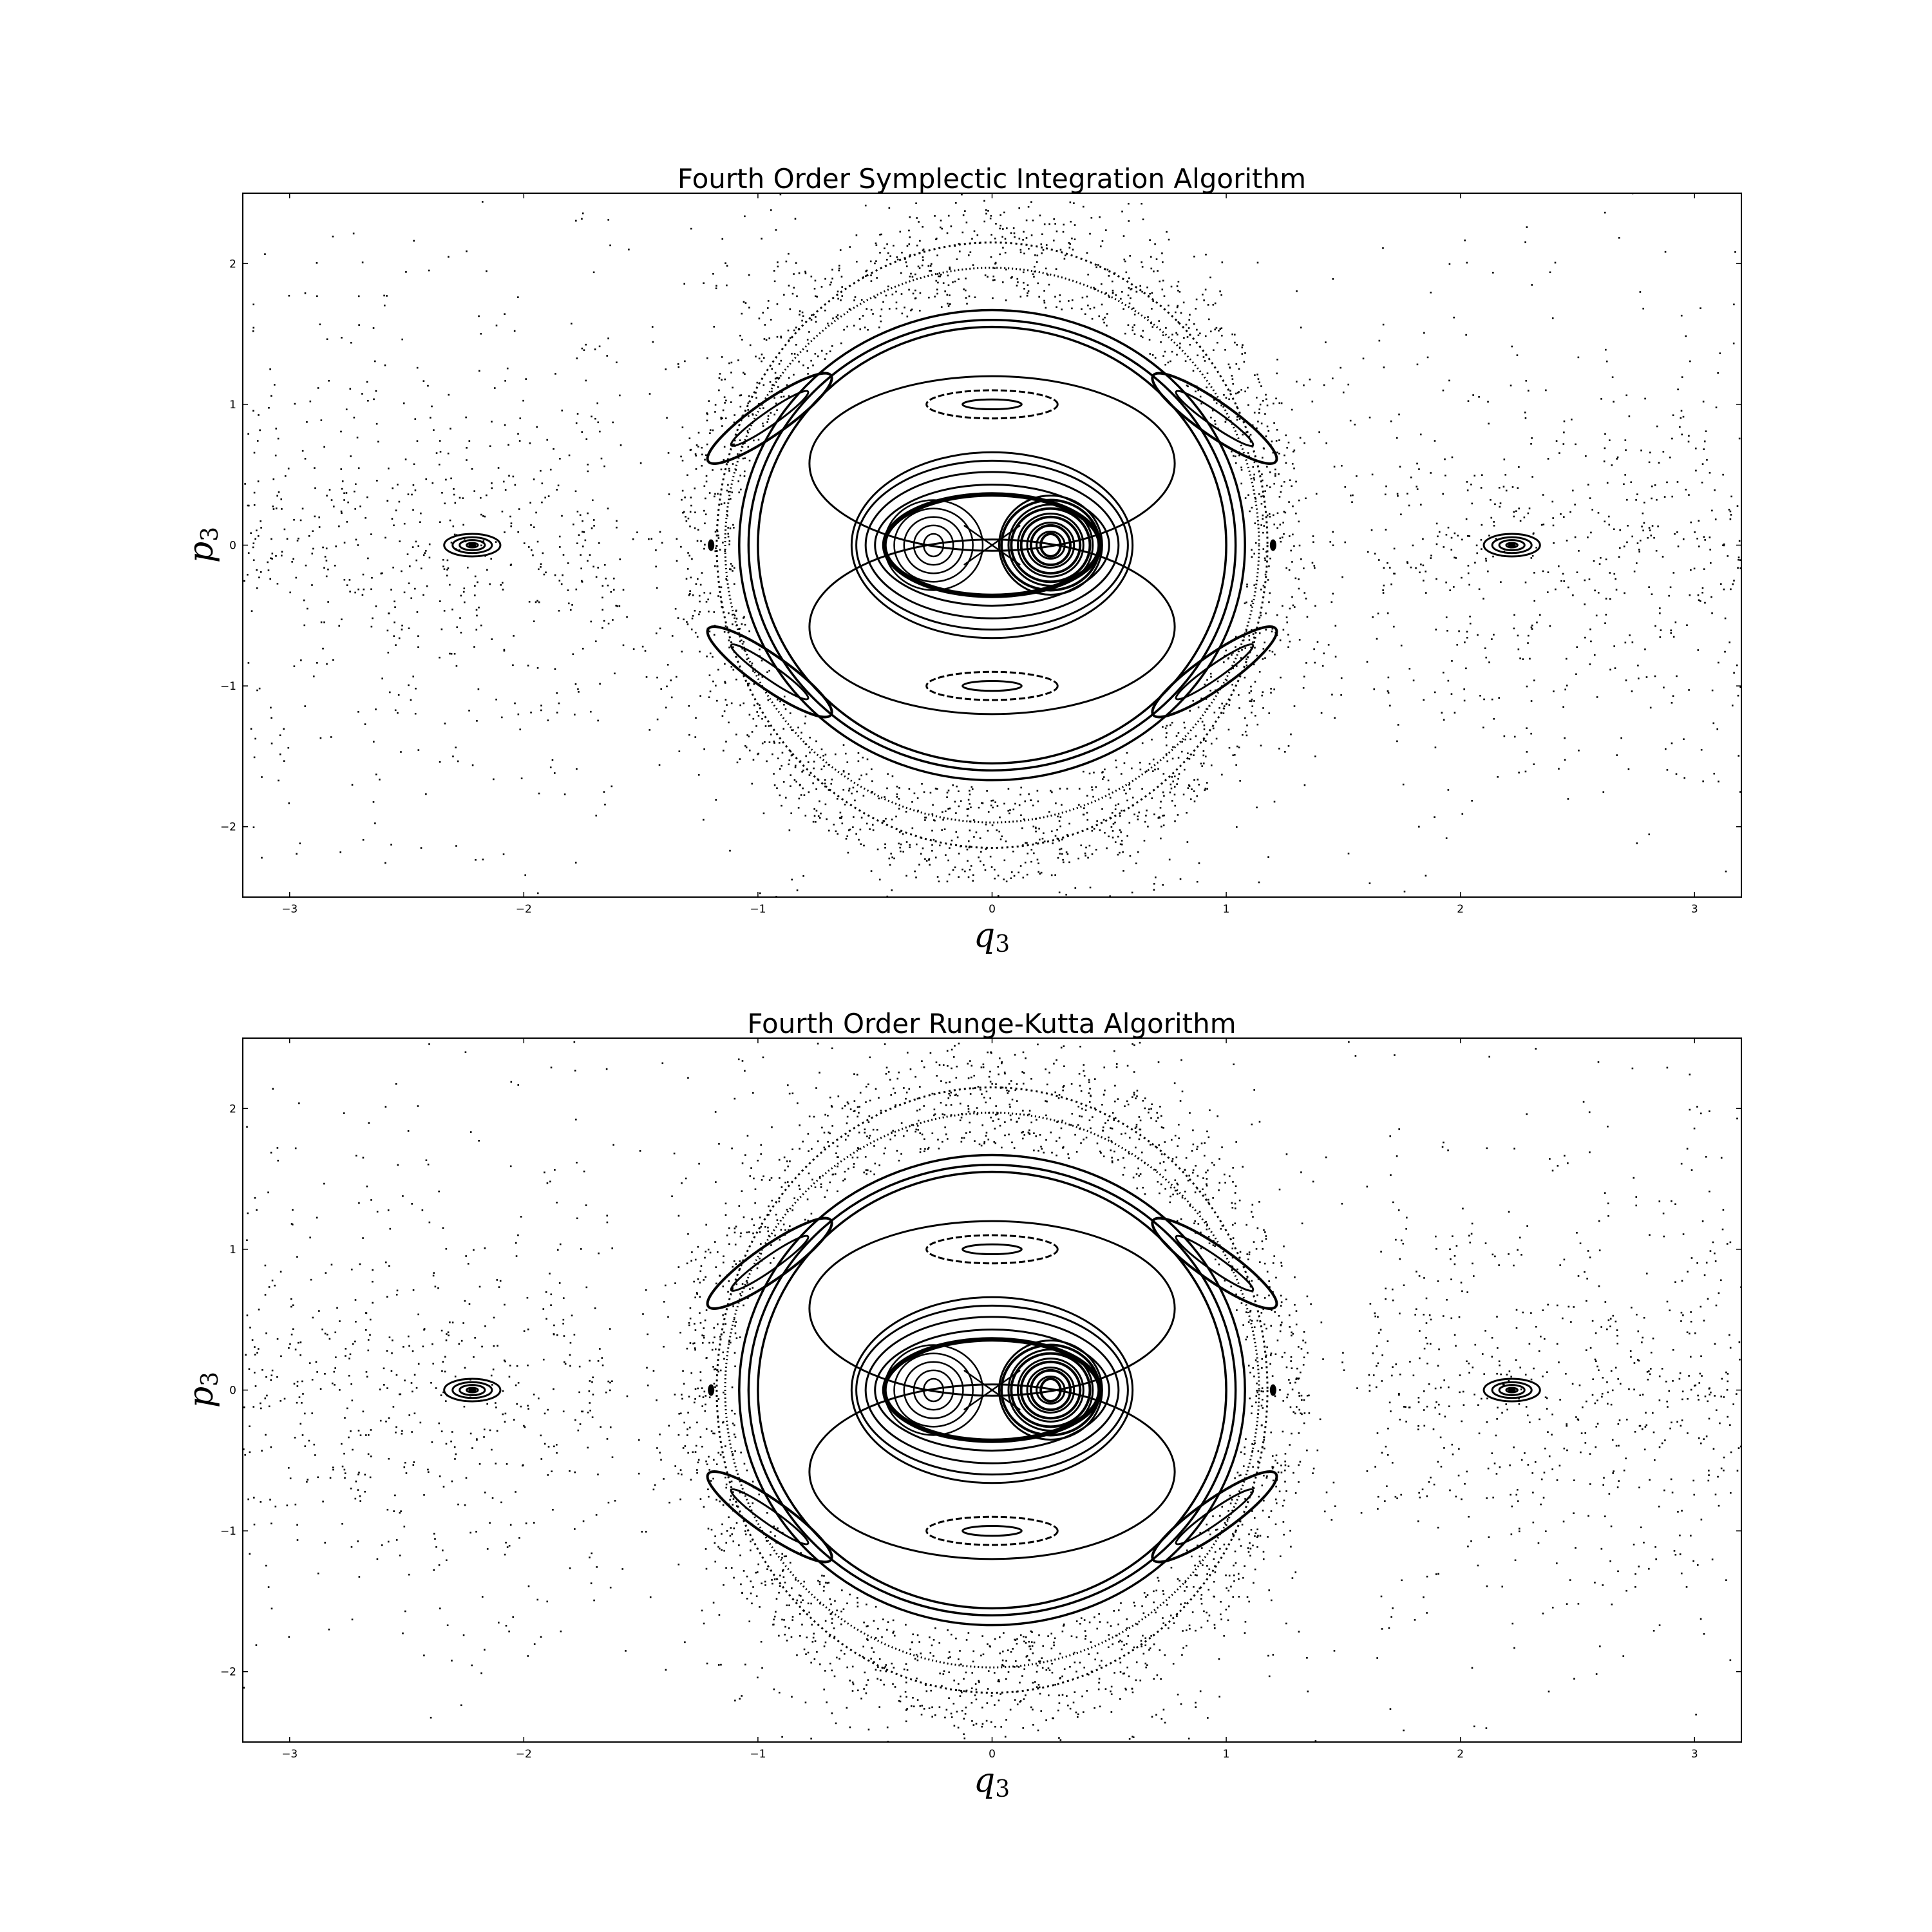 The image size is (1932, 1932). I want to click on central-oval-orbit, so click(992, 545).